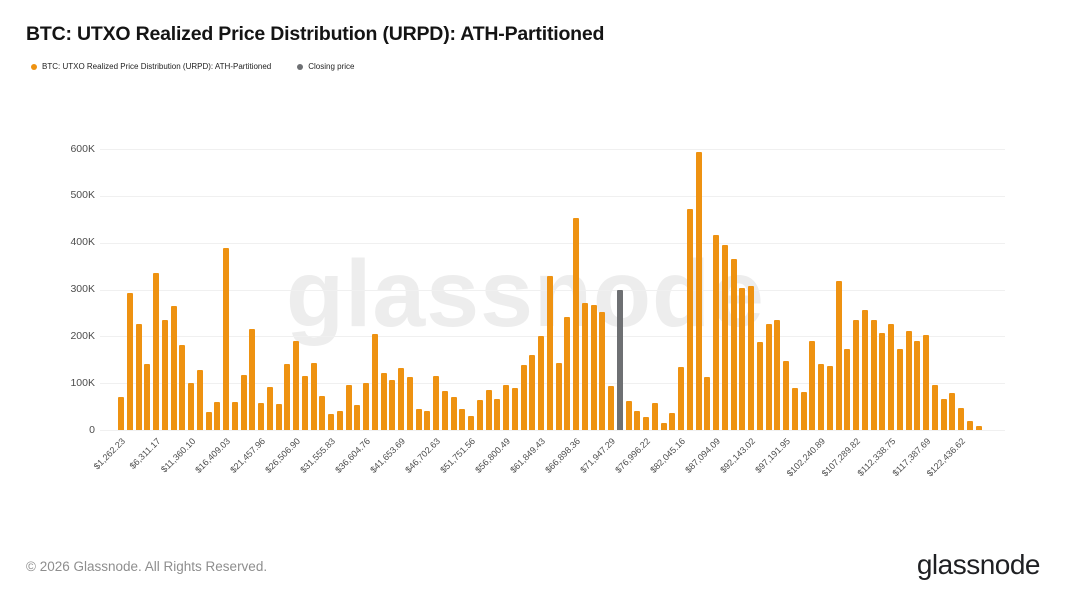 The width and height of the screenshot is (1066, 600). What do you see at coordinates (619, 359) in the screenshot?
I see `closing-price-bar` at bounding box center [619, 359].